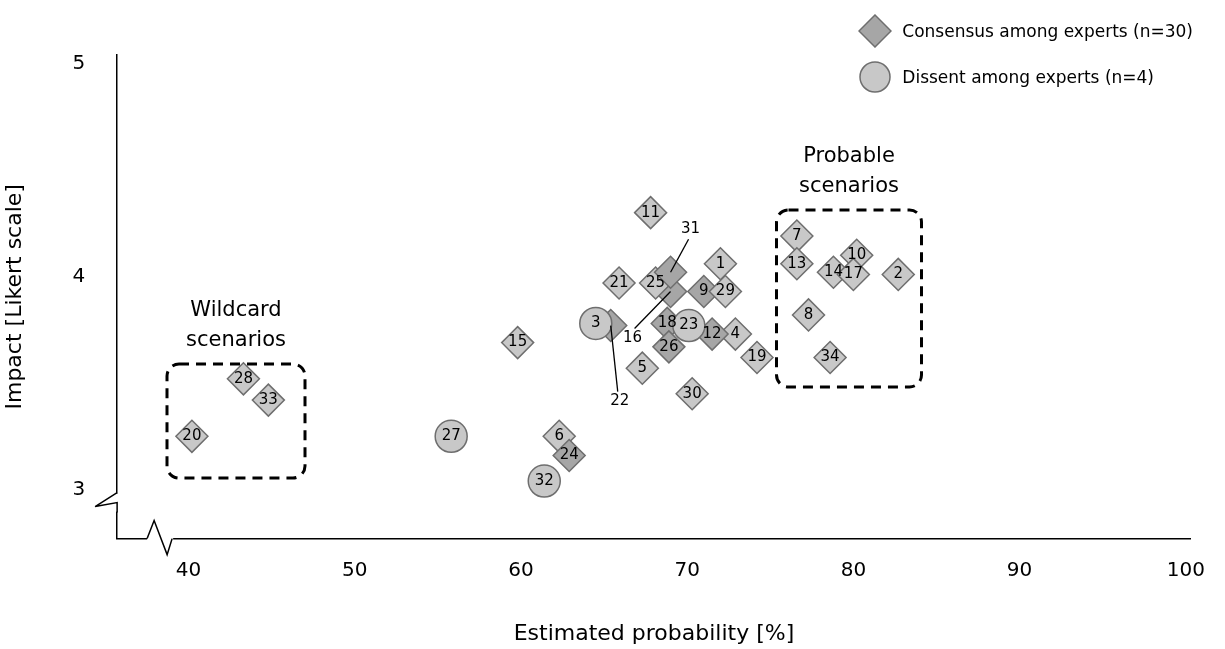  I want to click on x-tick-label: 100, so click(1185, 568).